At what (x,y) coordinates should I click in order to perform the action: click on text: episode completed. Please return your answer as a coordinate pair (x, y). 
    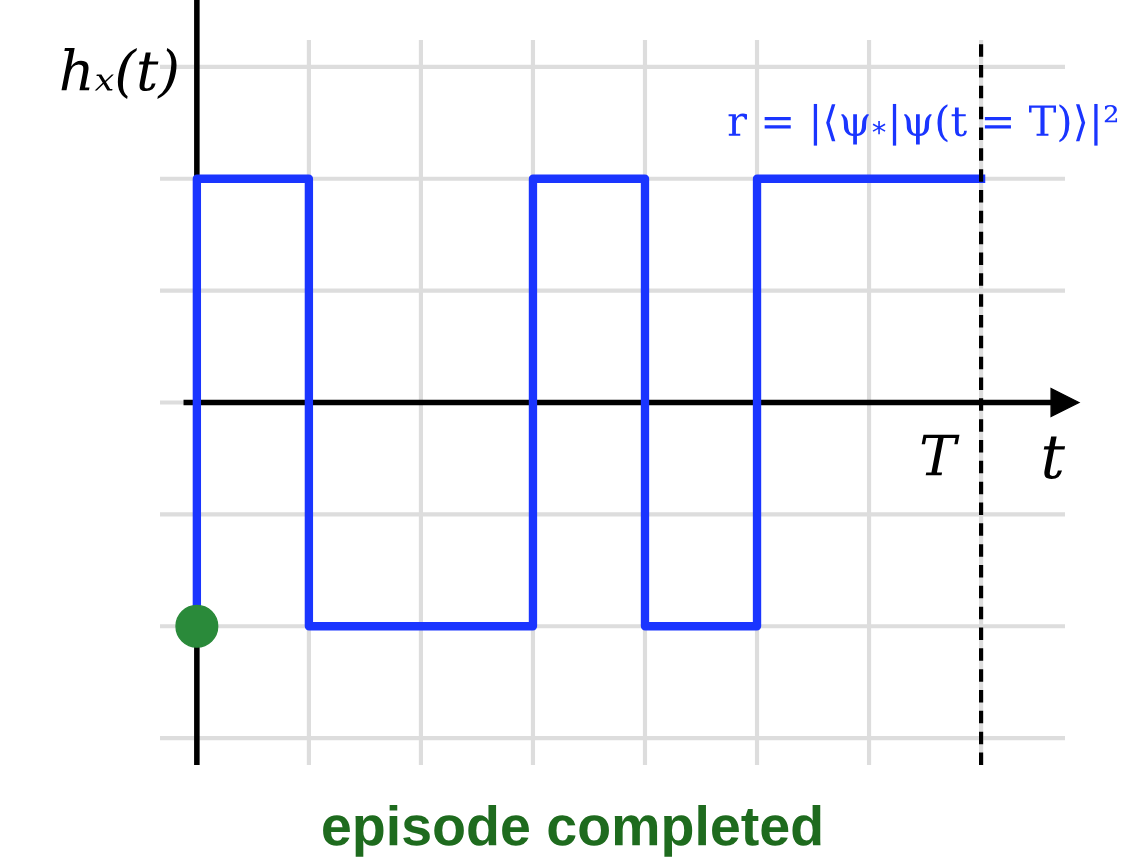
    Looking at the image, I should click on (572, 830).